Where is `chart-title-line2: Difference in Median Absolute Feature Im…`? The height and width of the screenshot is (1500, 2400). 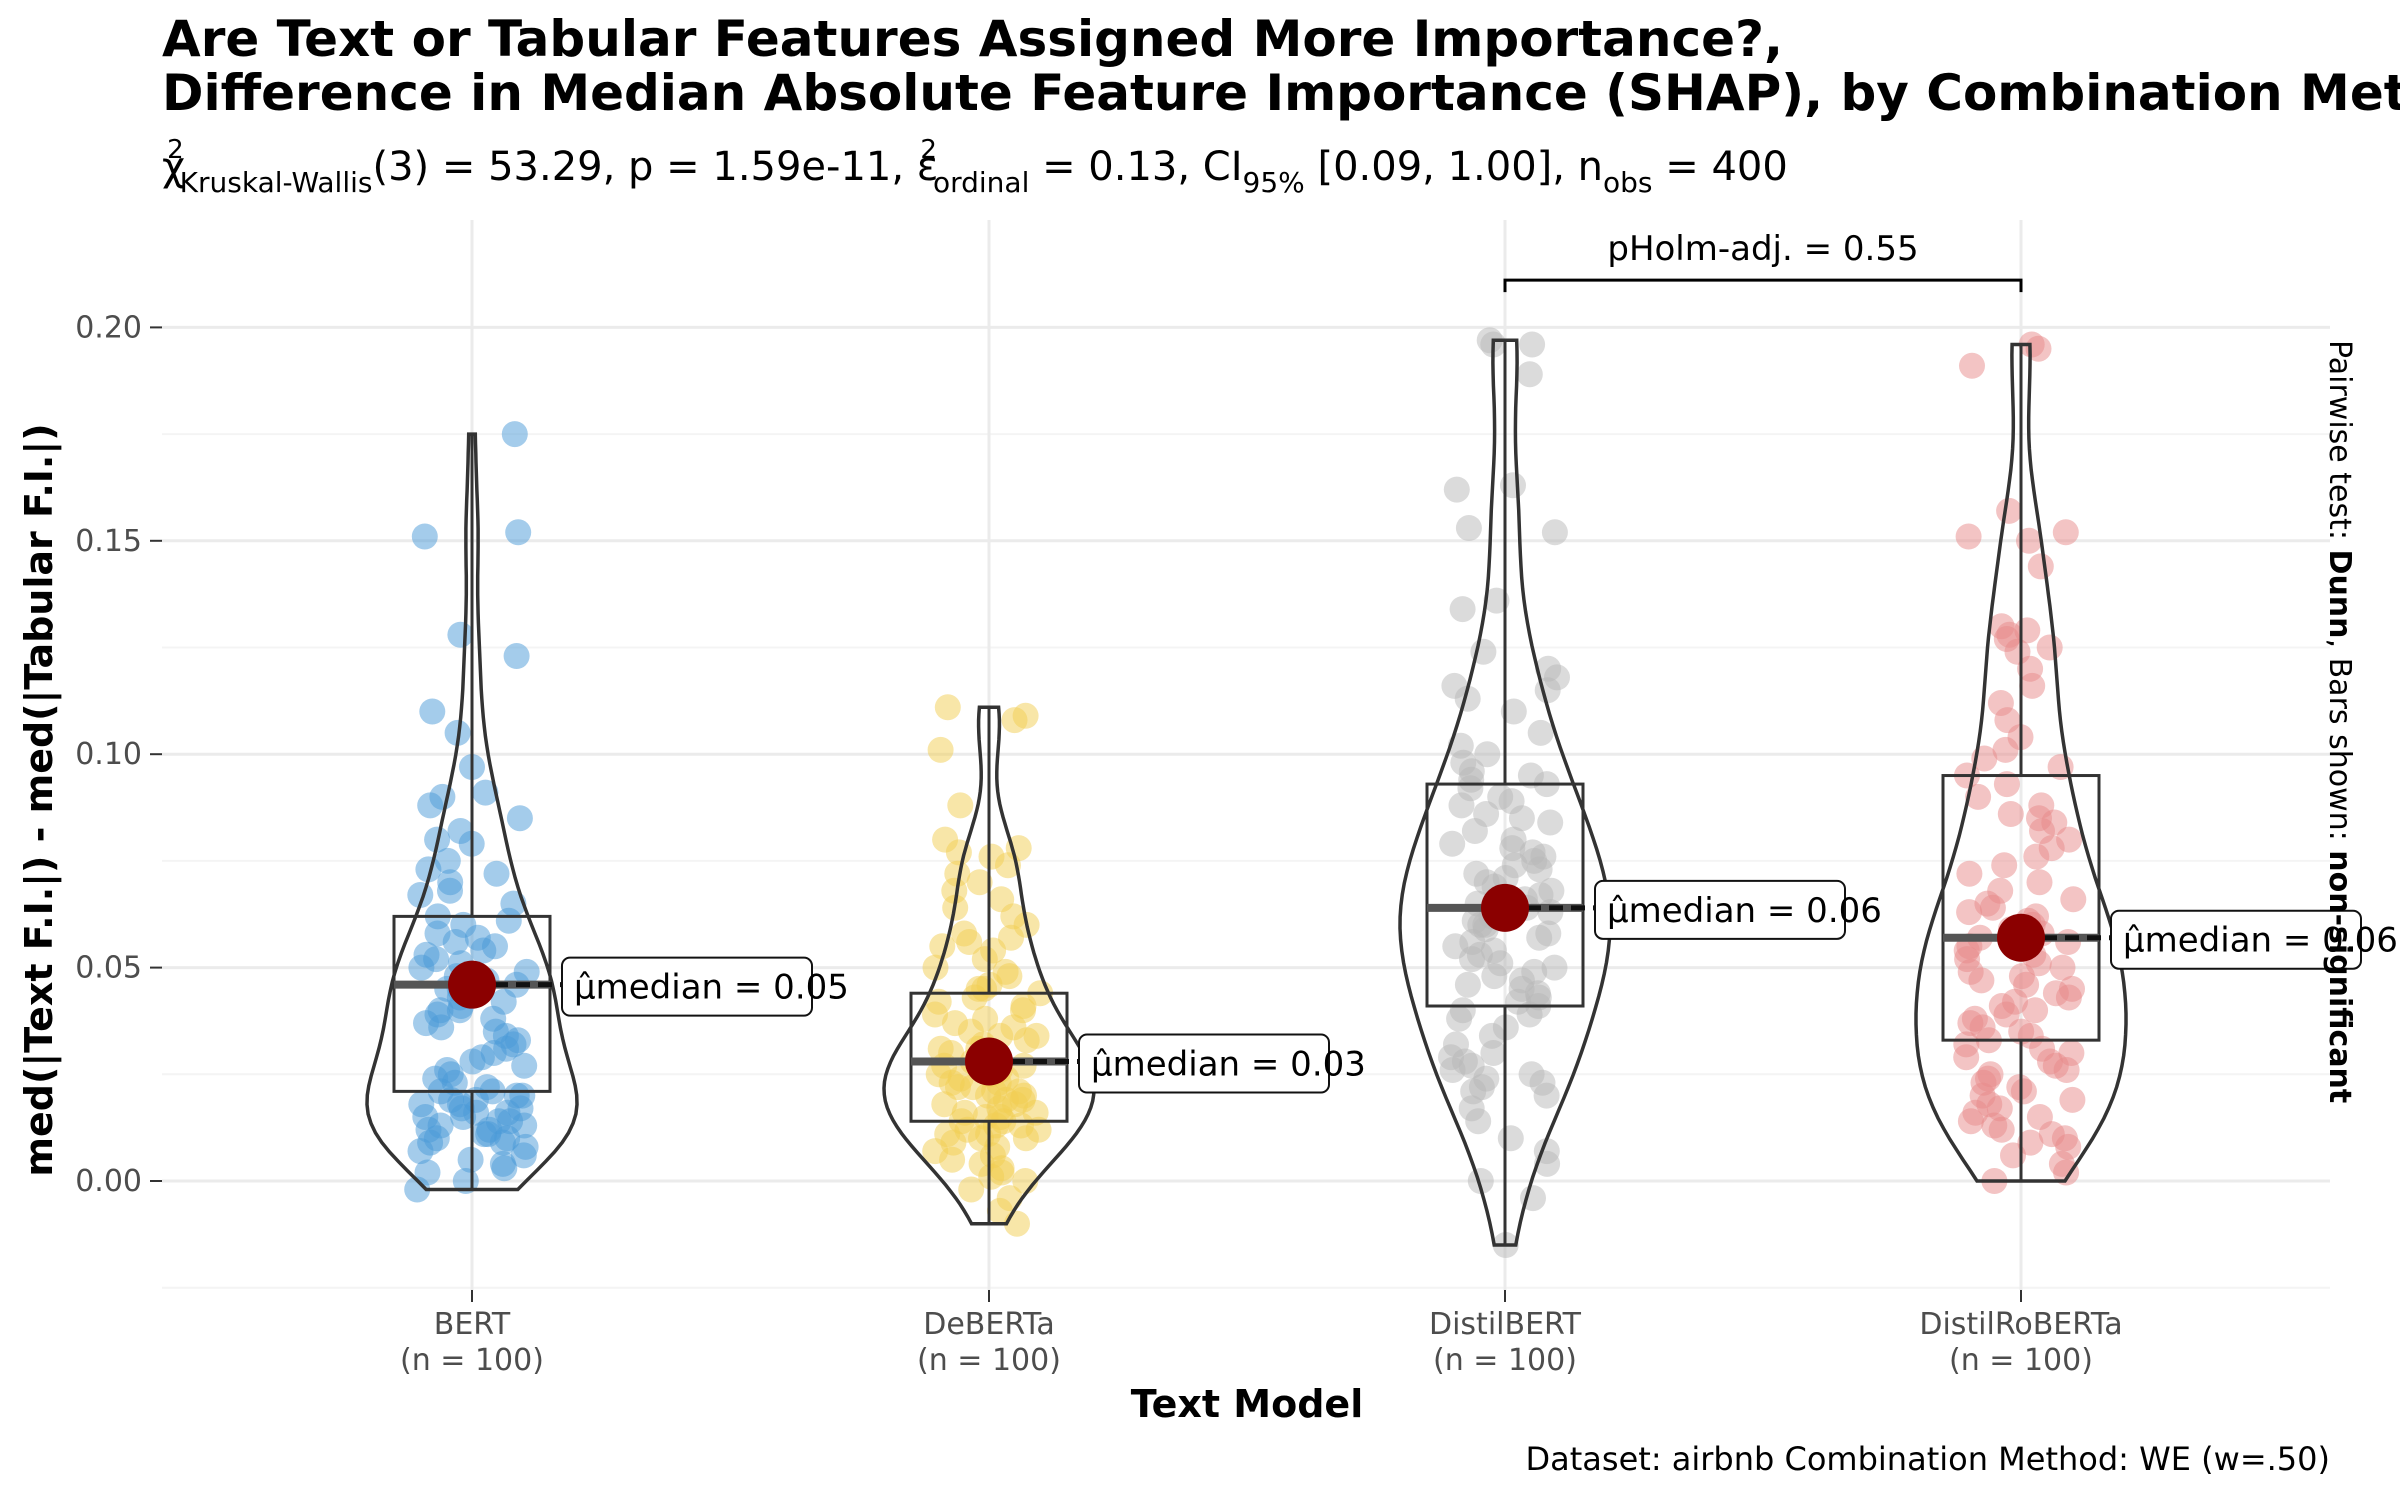
chart-title-line2: Difference in Median Absolute Feature Im… is located at coordinates (1281, 93).